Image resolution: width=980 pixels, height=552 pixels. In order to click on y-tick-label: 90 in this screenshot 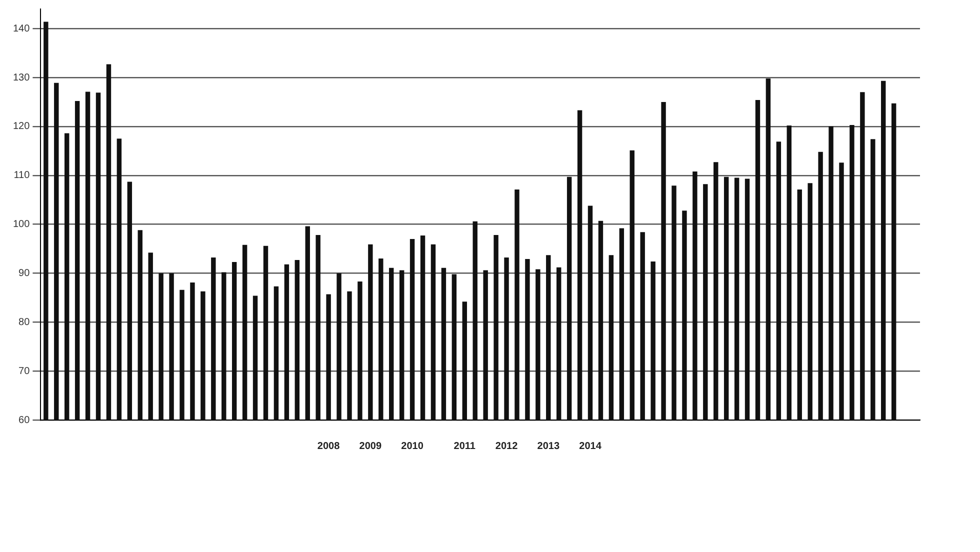, I will do `click(24, 273)`.